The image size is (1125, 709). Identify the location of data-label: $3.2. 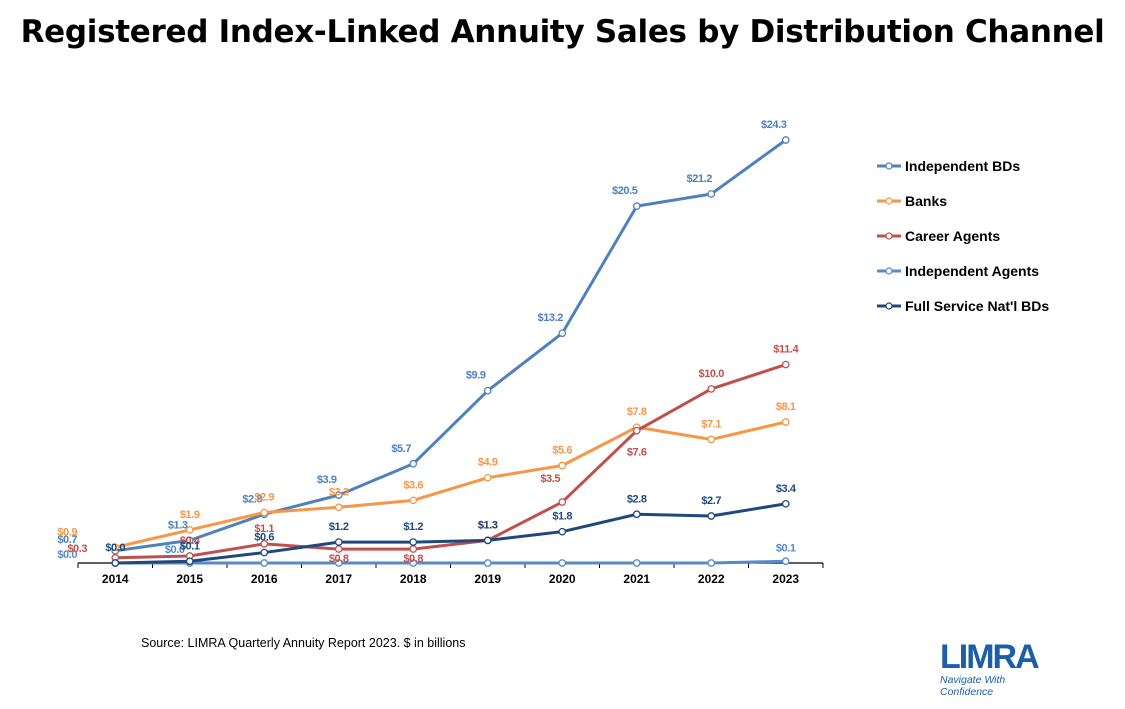
(339, 492).